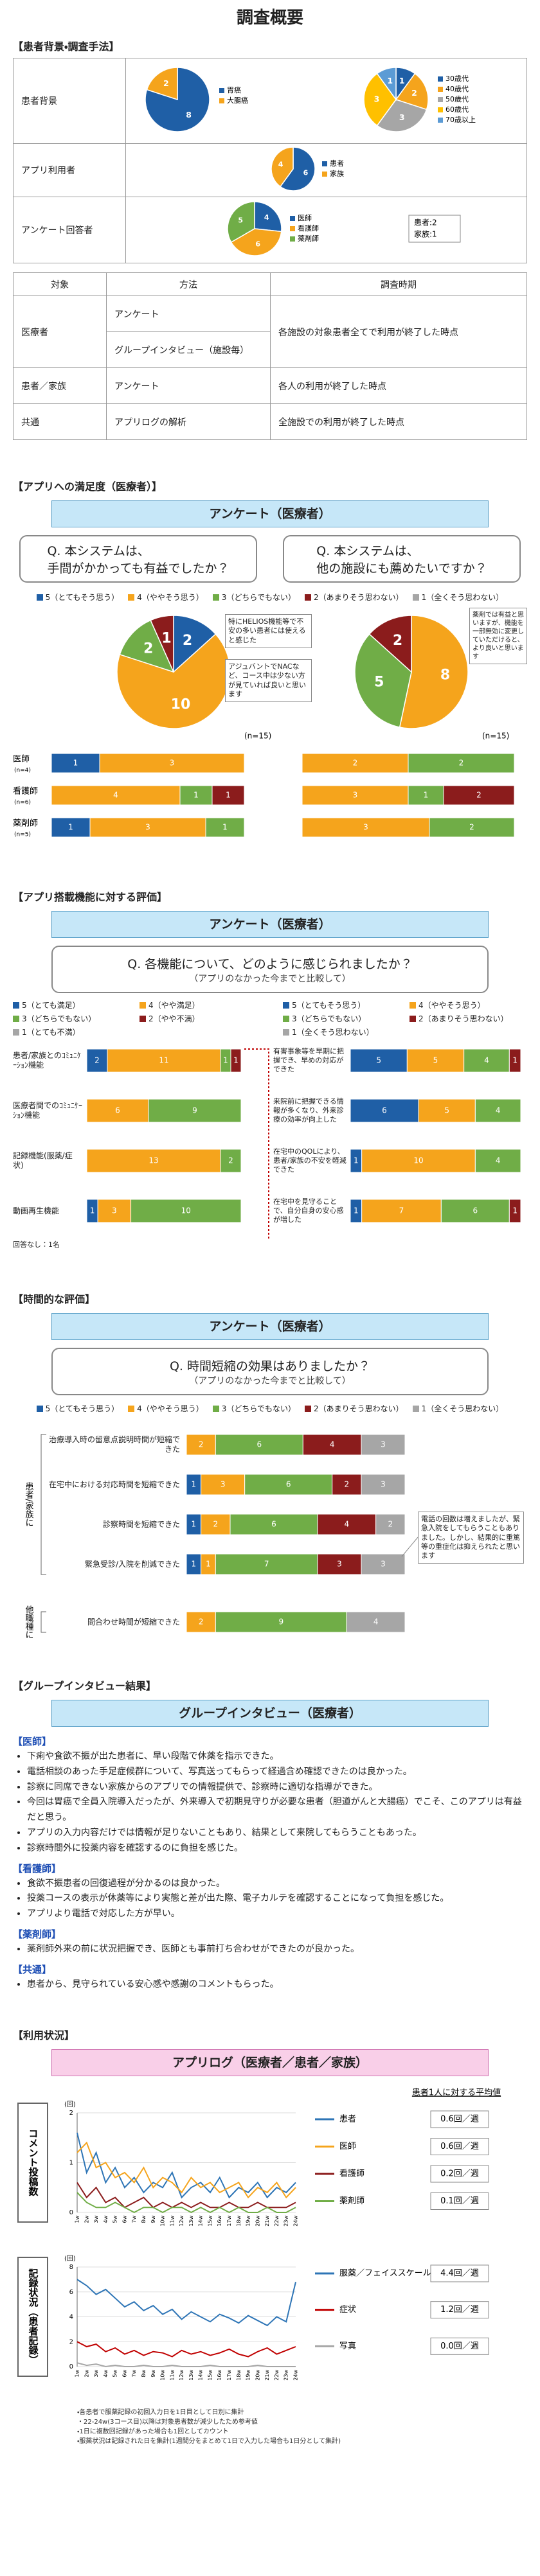  Describe the element at coordinates (270, 513) in the screenshot. I see `banner: アンケート（医療者）` at that location.